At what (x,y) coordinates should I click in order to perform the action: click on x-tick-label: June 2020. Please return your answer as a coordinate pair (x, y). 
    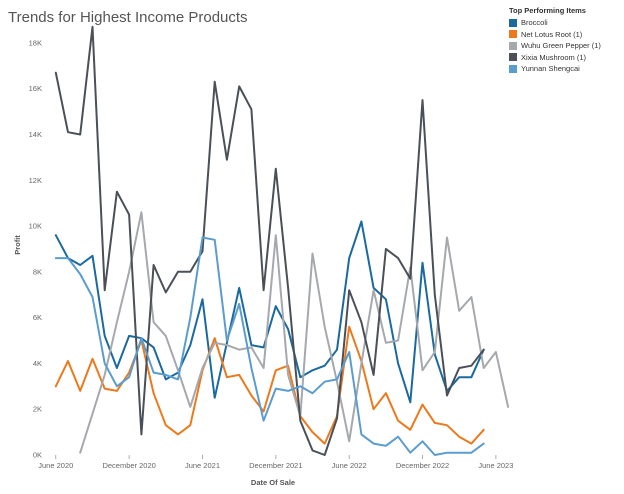
    Looking at the image, I should click on (55, 465).